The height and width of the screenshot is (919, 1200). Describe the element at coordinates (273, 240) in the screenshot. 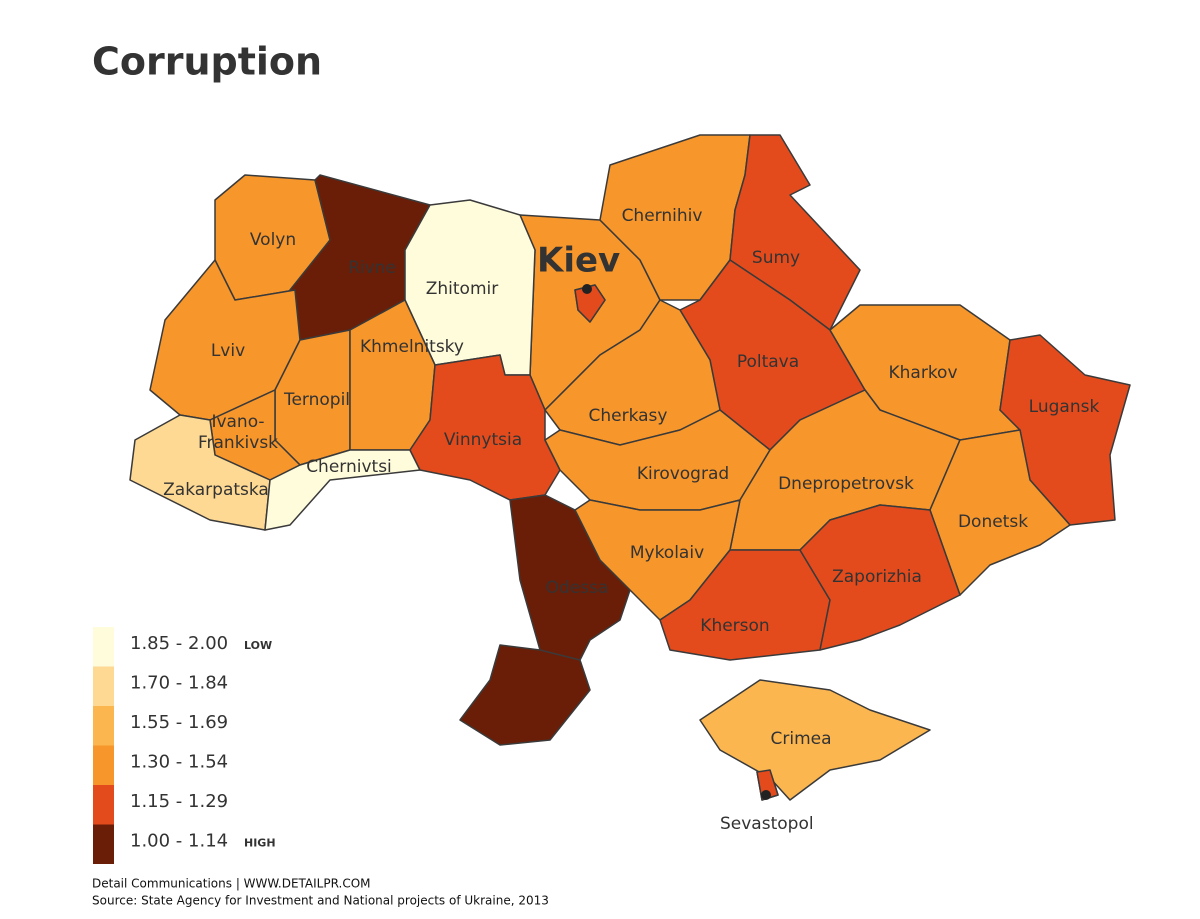

I see `region-label: Volyn` at that location.